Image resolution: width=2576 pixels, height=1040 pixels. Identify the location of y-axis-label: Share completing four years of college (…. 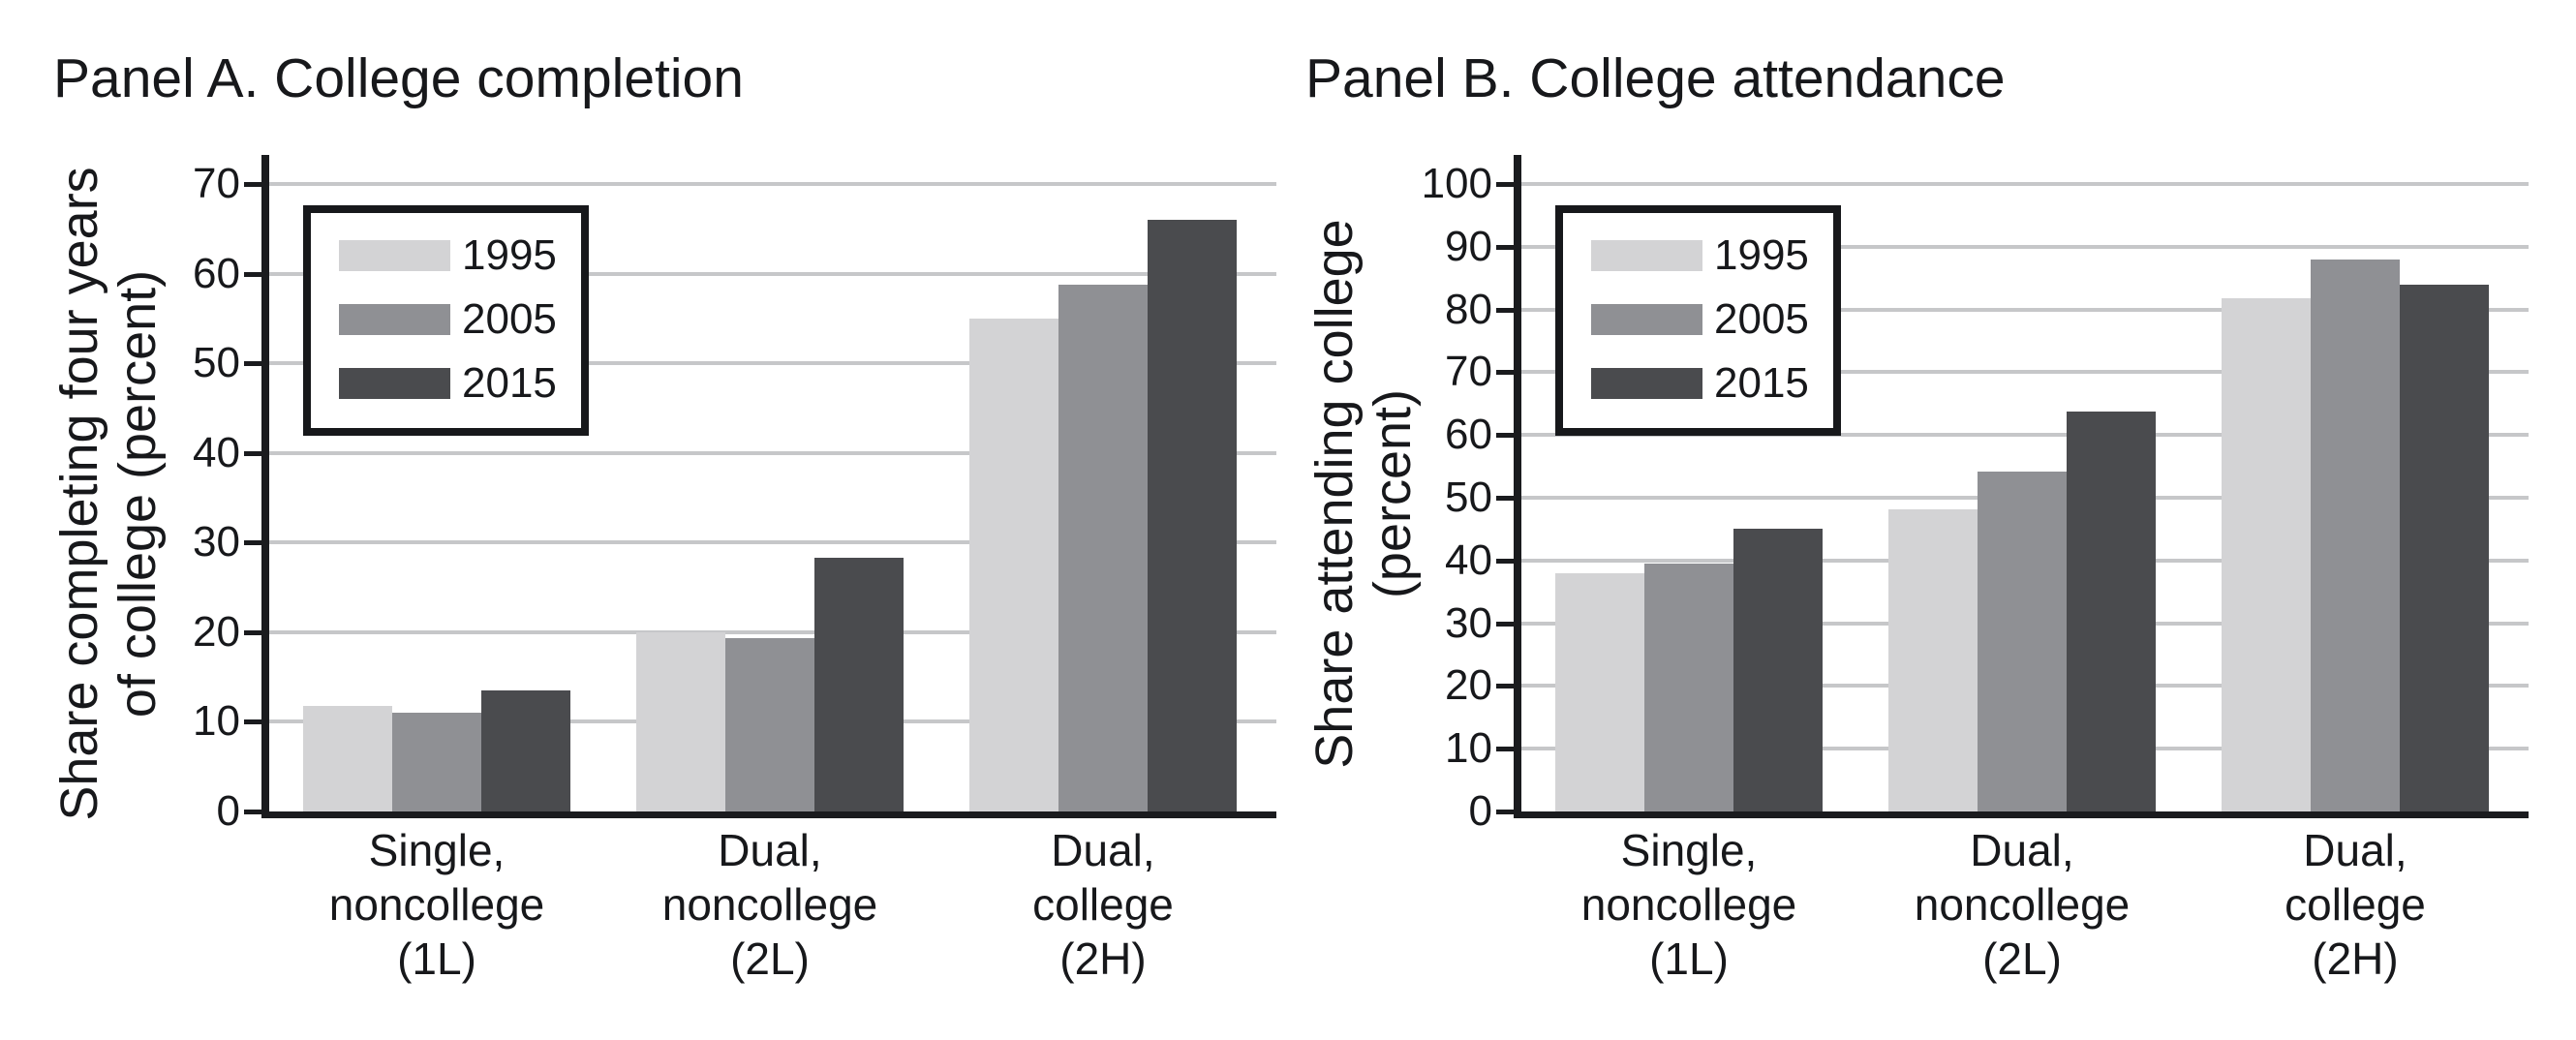
(108, 494).